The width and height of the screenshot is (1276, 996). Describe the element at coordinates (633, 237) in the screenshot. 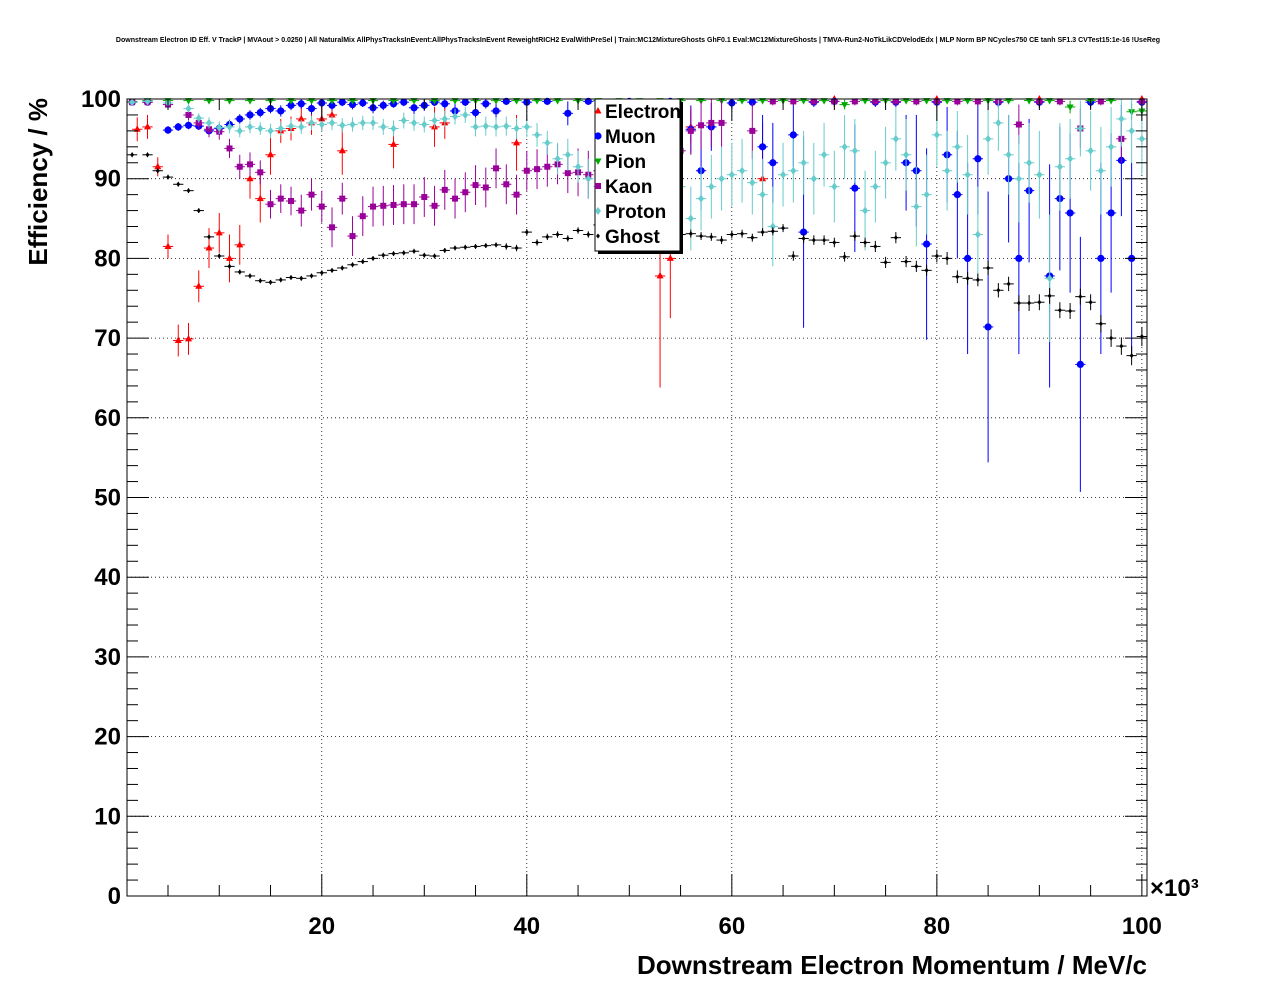

I see `legend-label-ghost: Ghost` at that location.